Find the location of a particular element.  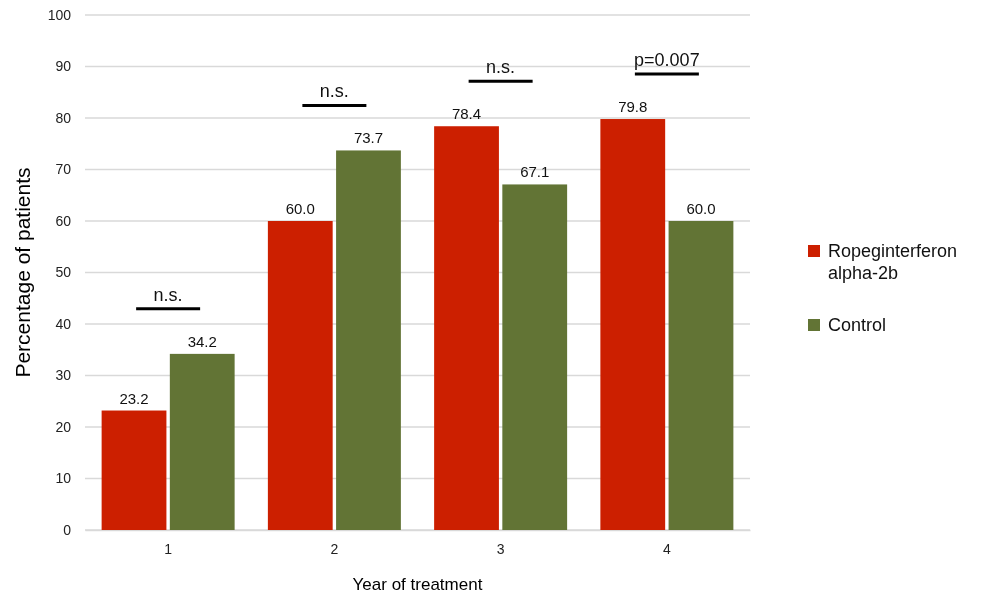

x-tick-label: 4 is located at coordinates (666, 548).